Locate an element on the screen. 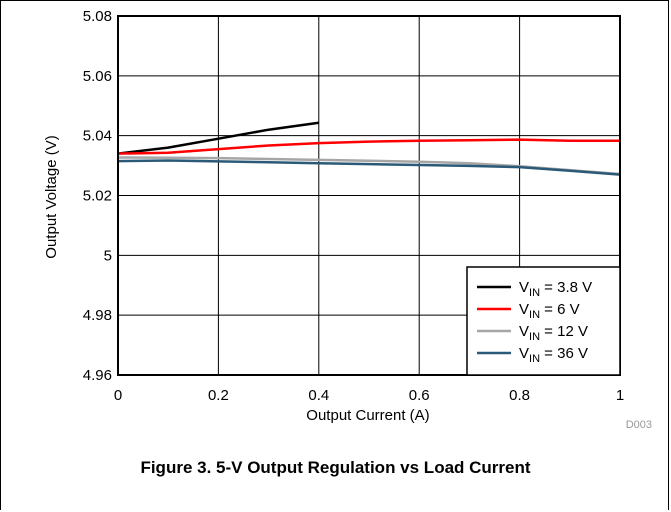 The image size is (671, 512). x-tick-label: 0.4 is located at coordinates (318, 395).